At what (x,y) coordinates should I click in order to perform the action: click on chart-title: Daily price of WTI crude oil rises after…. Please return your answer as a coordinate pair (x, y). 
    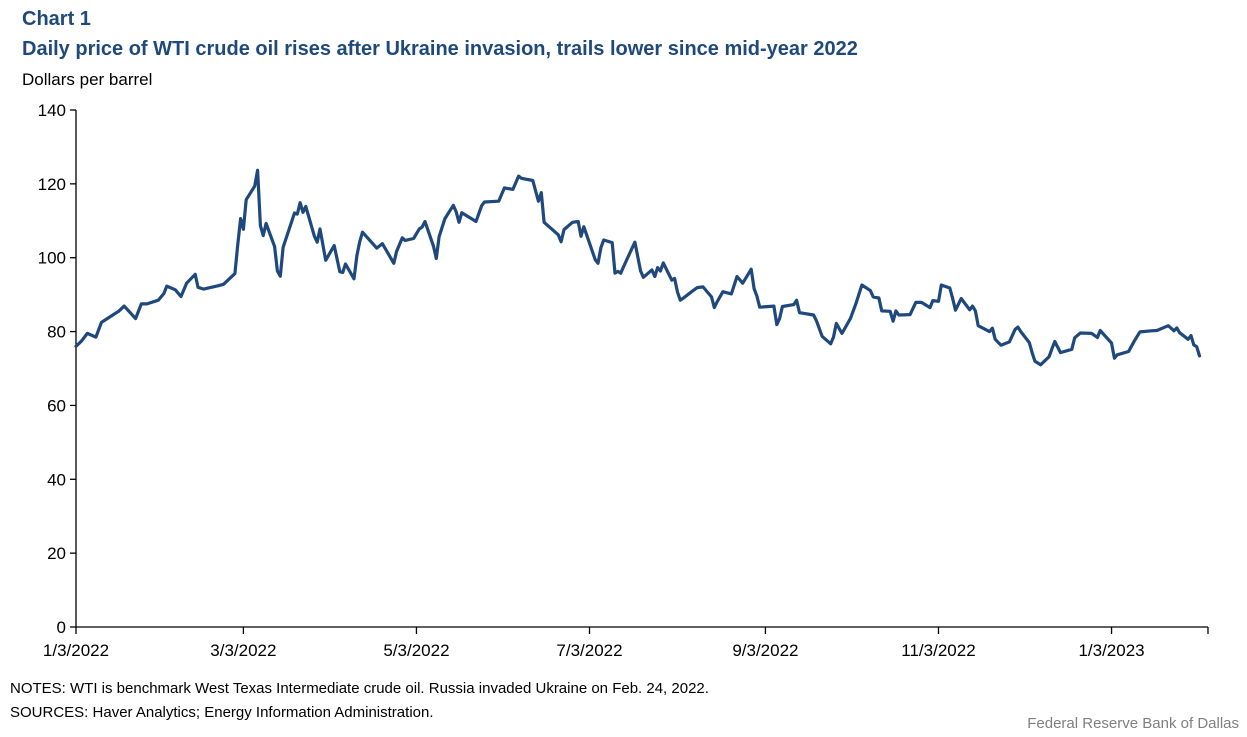
    Looking at the image, I should click on (440, 49).